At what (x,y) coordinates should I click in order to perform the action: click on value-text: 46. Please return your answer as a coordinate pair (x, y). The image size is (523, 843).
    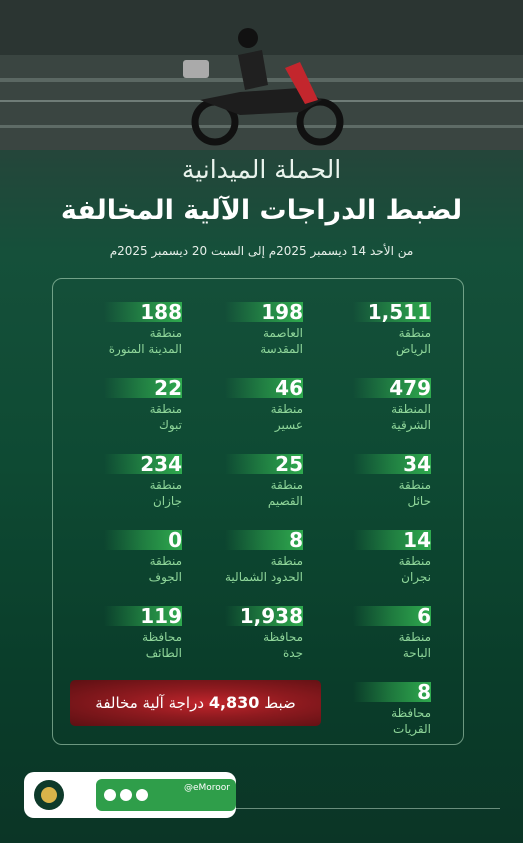
    Looking at the image, I should click on (289, 388).